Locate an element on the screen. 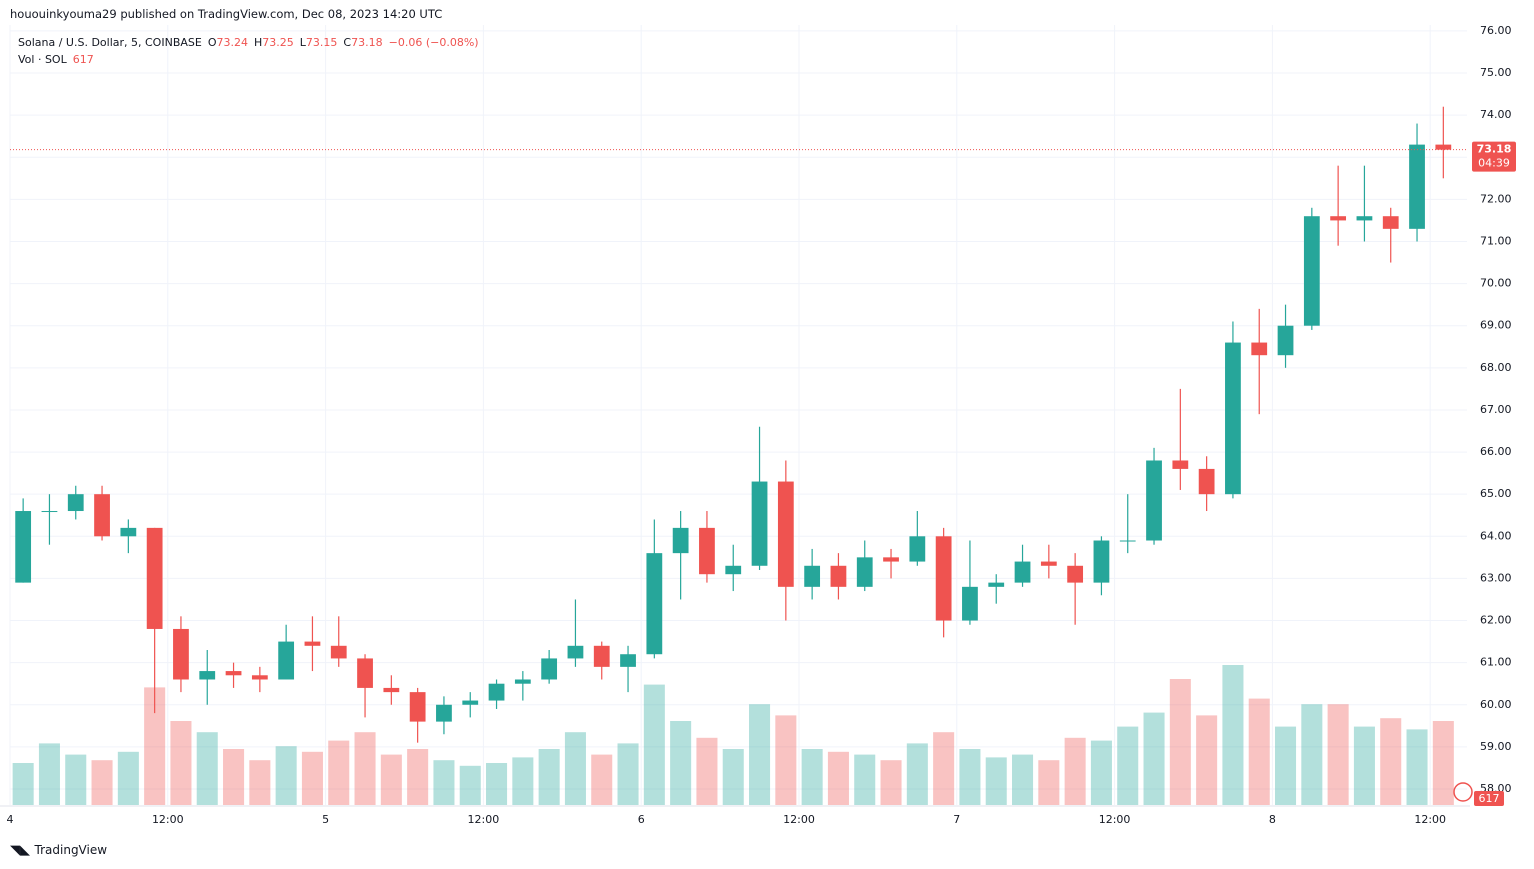 Image resolution: width=1534 pixels, height=869 pixels. ohlc-prefix: O is located at coordinates (212, 42).